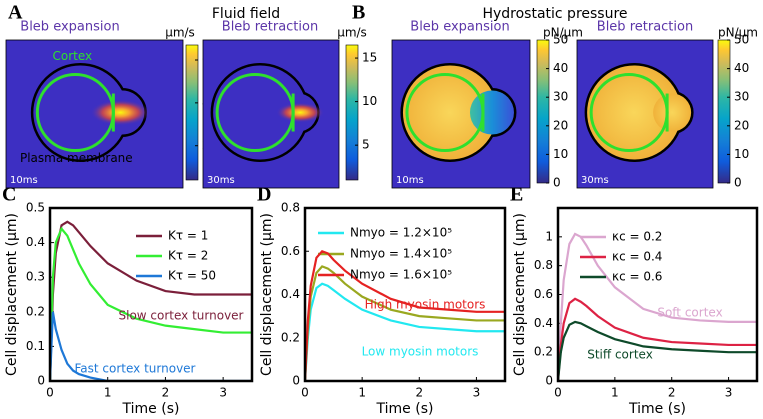 Image resolution: width=763 pixels, height=419 pixels. What do you see at coordinates (425, 305) in the screenshot?
I see `annotation: High myosin motors` at bounding box center [425, 305].